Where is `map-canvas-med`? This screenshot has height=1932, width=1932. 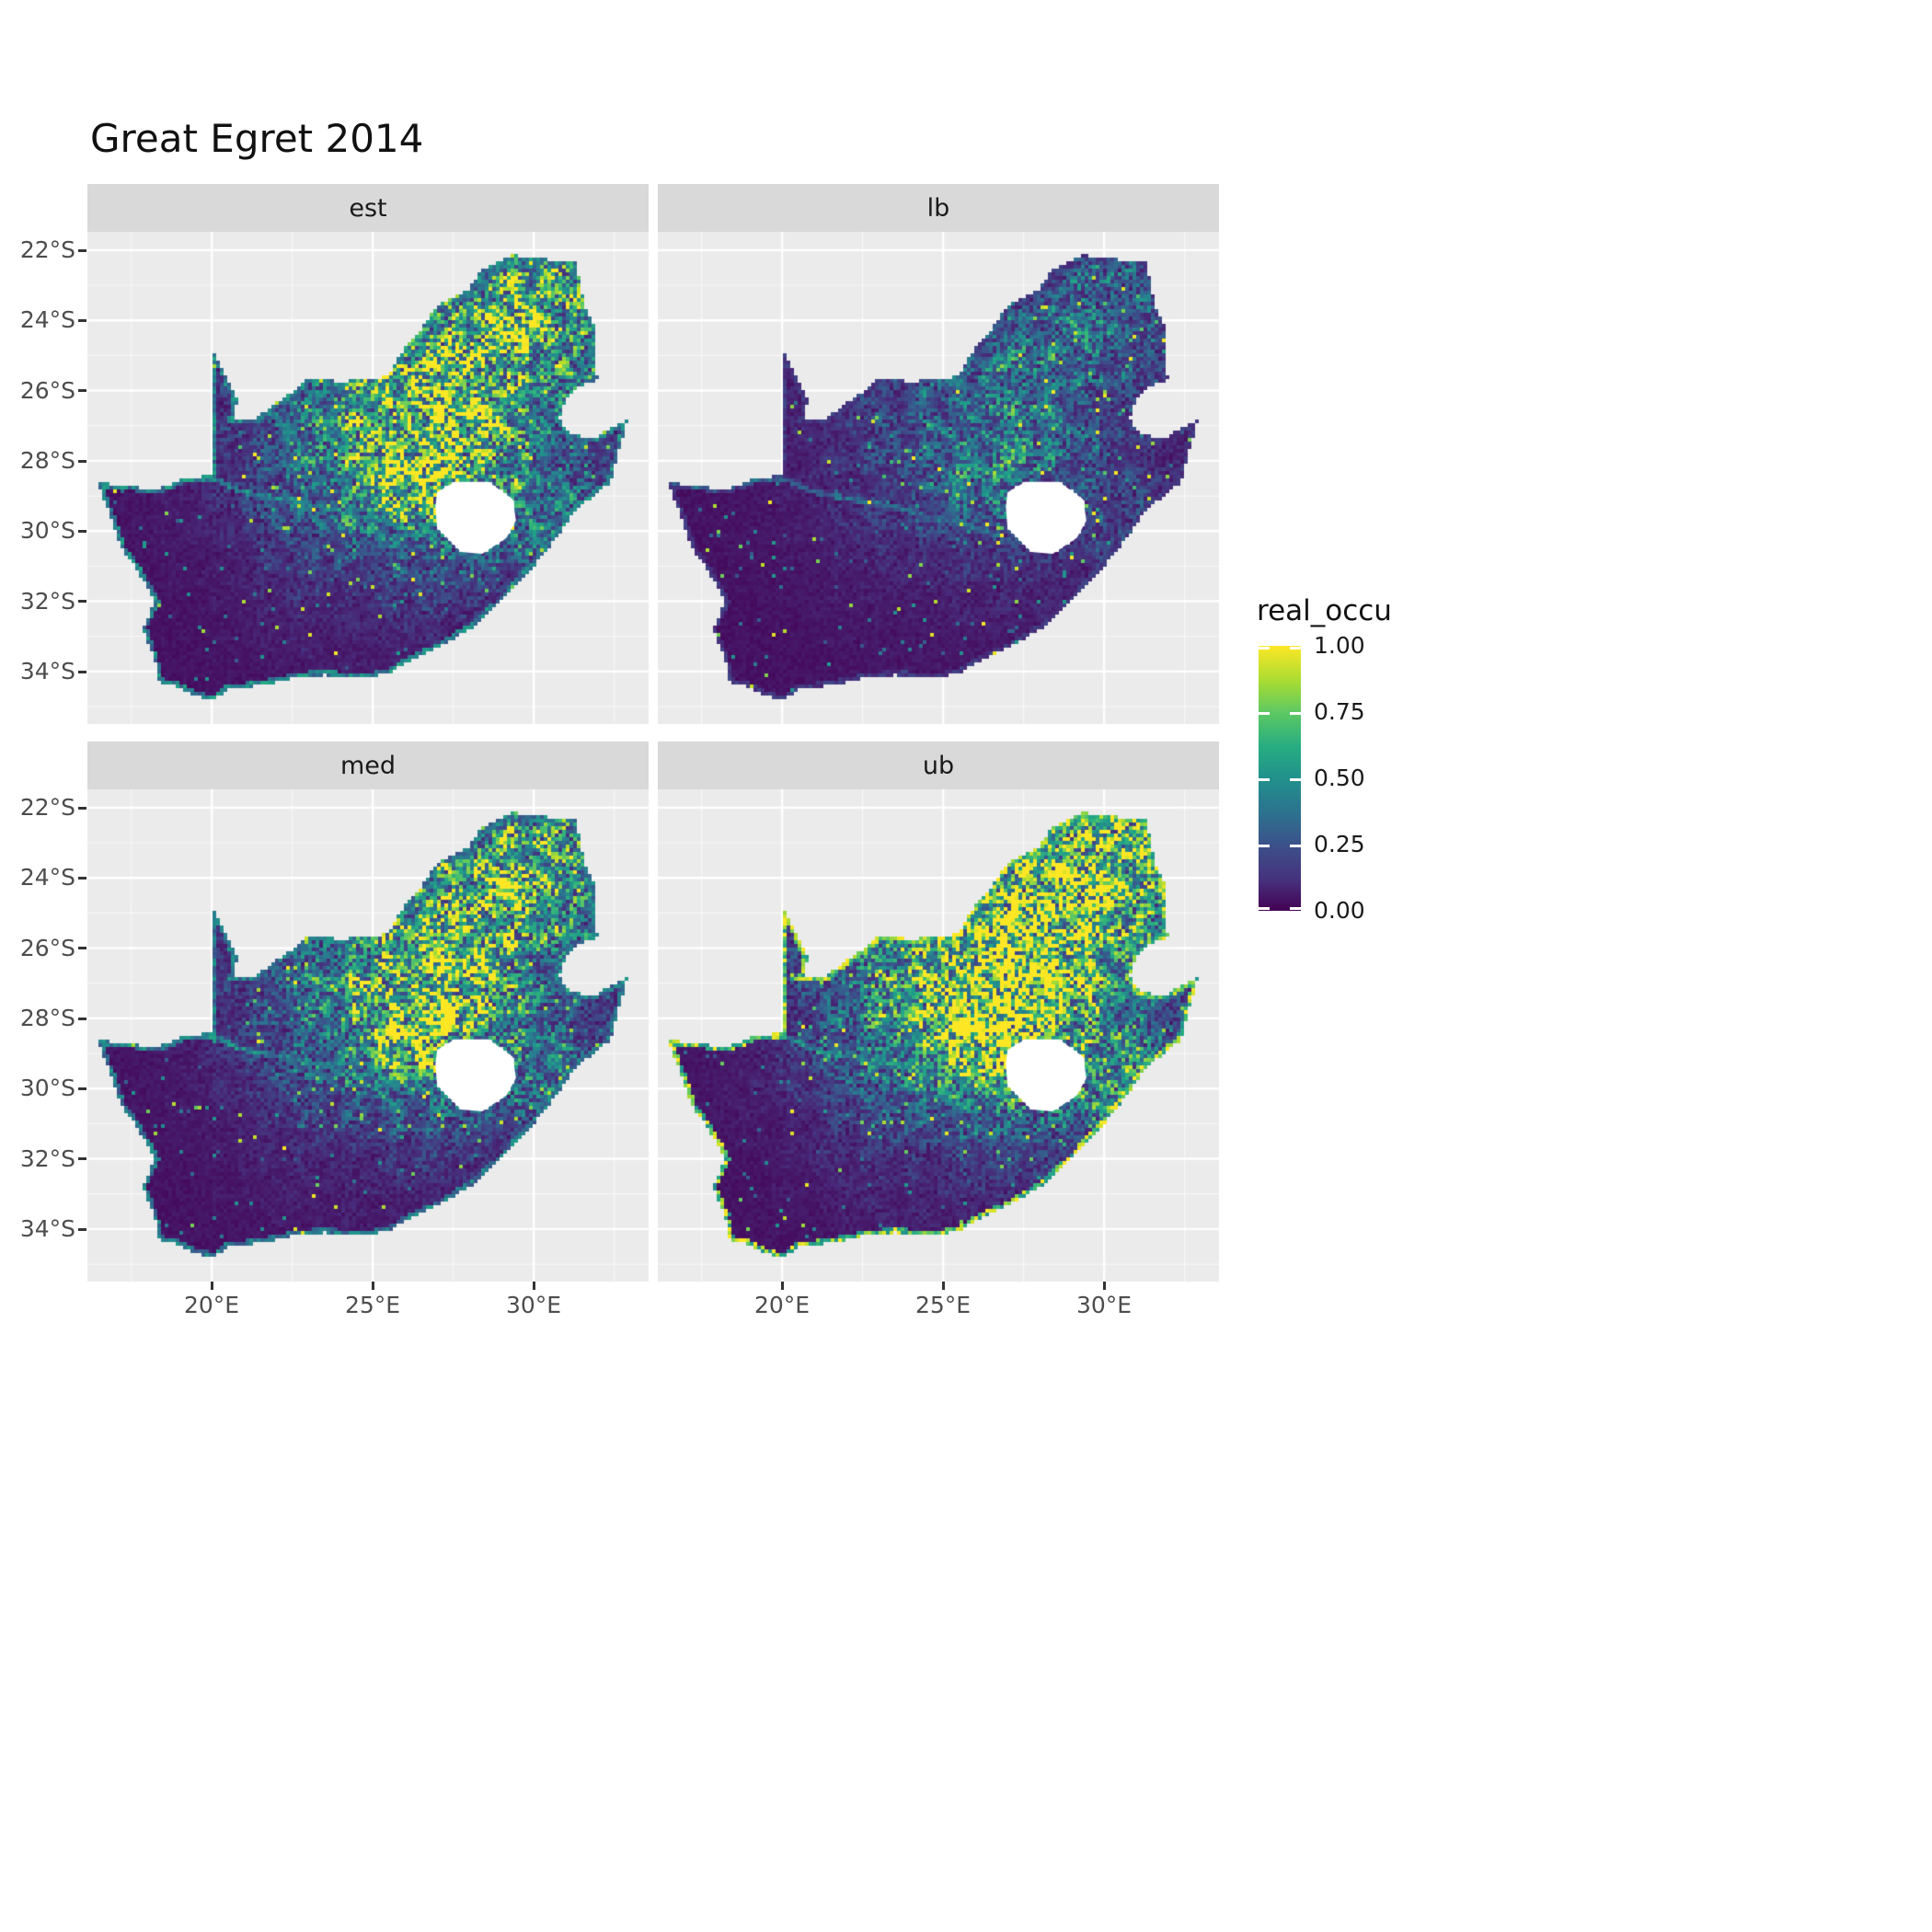 map-canvas-med is located at coordinates (368, 1035).